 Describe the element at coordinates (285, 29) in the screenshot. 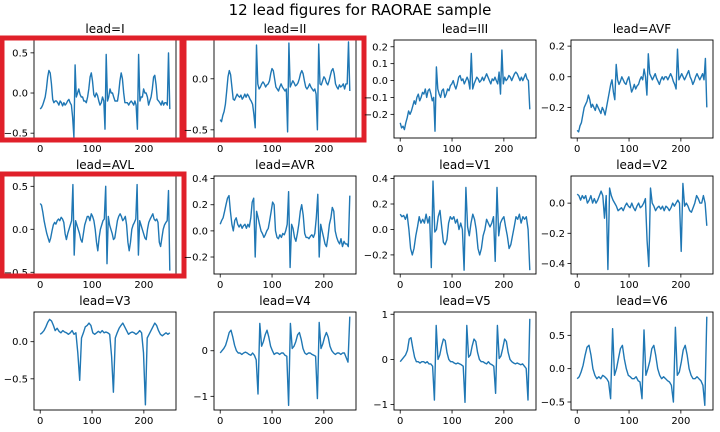

I see `panel-title: lead=II` at that location.